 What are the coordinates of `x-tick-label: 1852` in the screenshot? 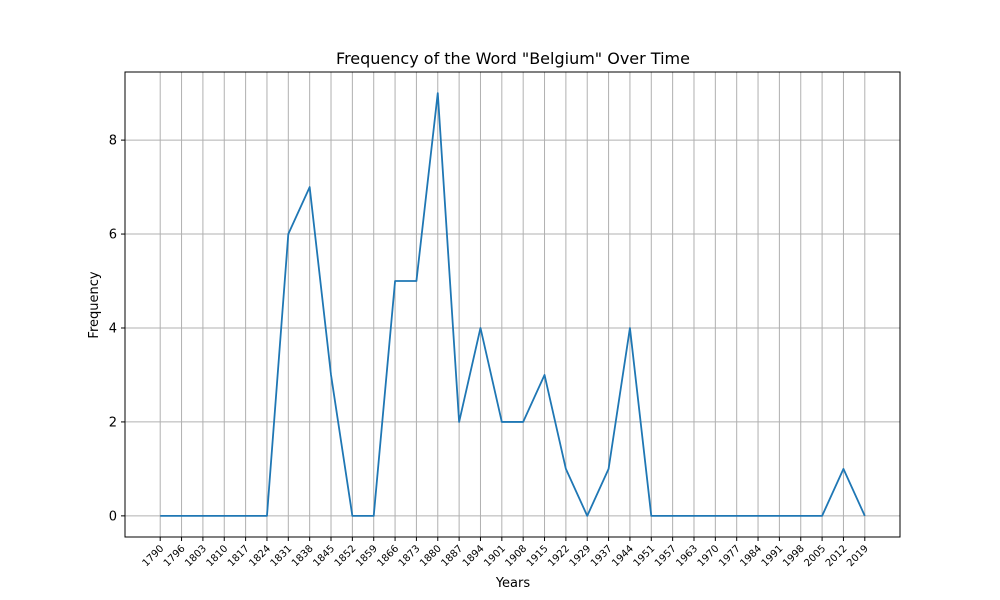 It's located at (346, 556).